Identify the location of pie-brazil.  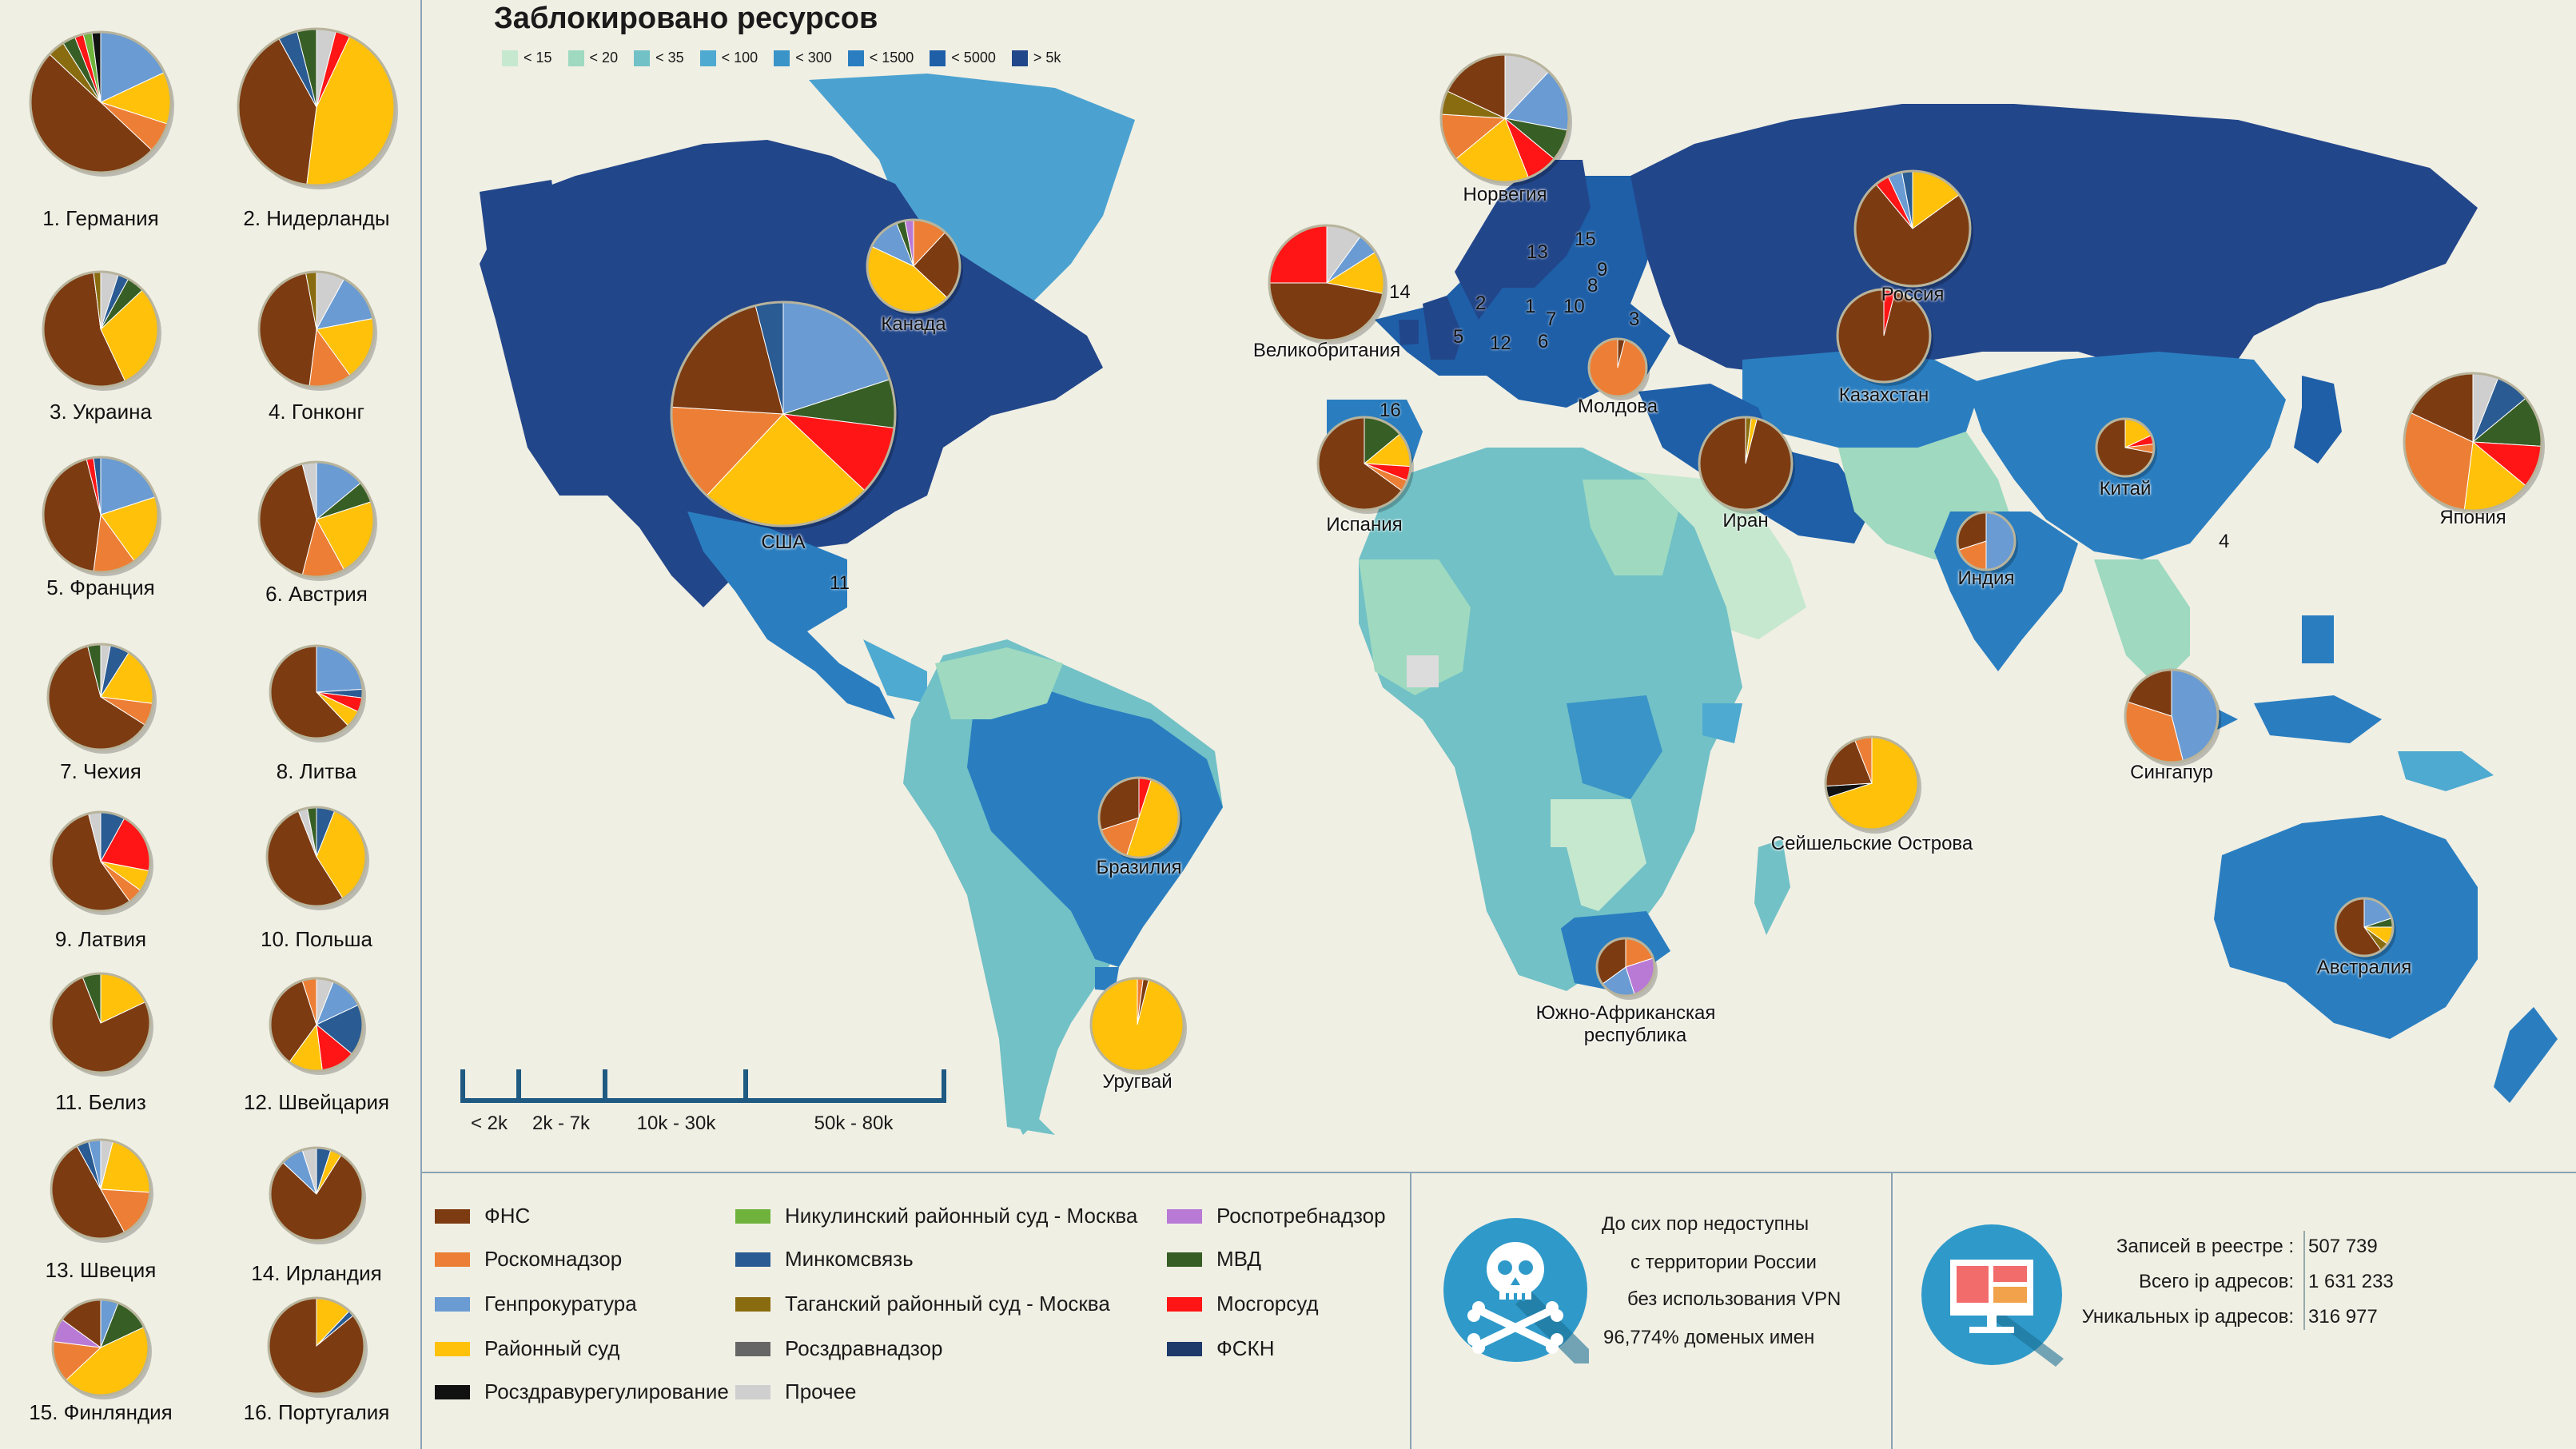
(1139, 819).